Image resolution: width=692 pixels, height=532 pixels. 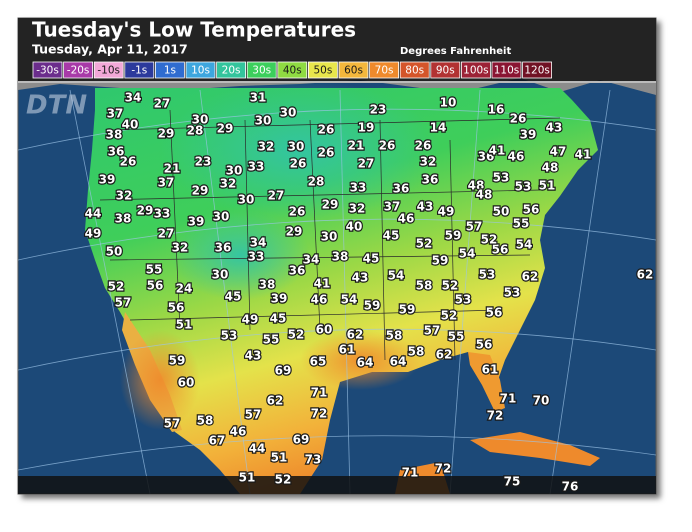 What do you see at coordinates (47, 71) in the screenshot?
I see `legend-label: -30s` at bounding box center [47, 71].